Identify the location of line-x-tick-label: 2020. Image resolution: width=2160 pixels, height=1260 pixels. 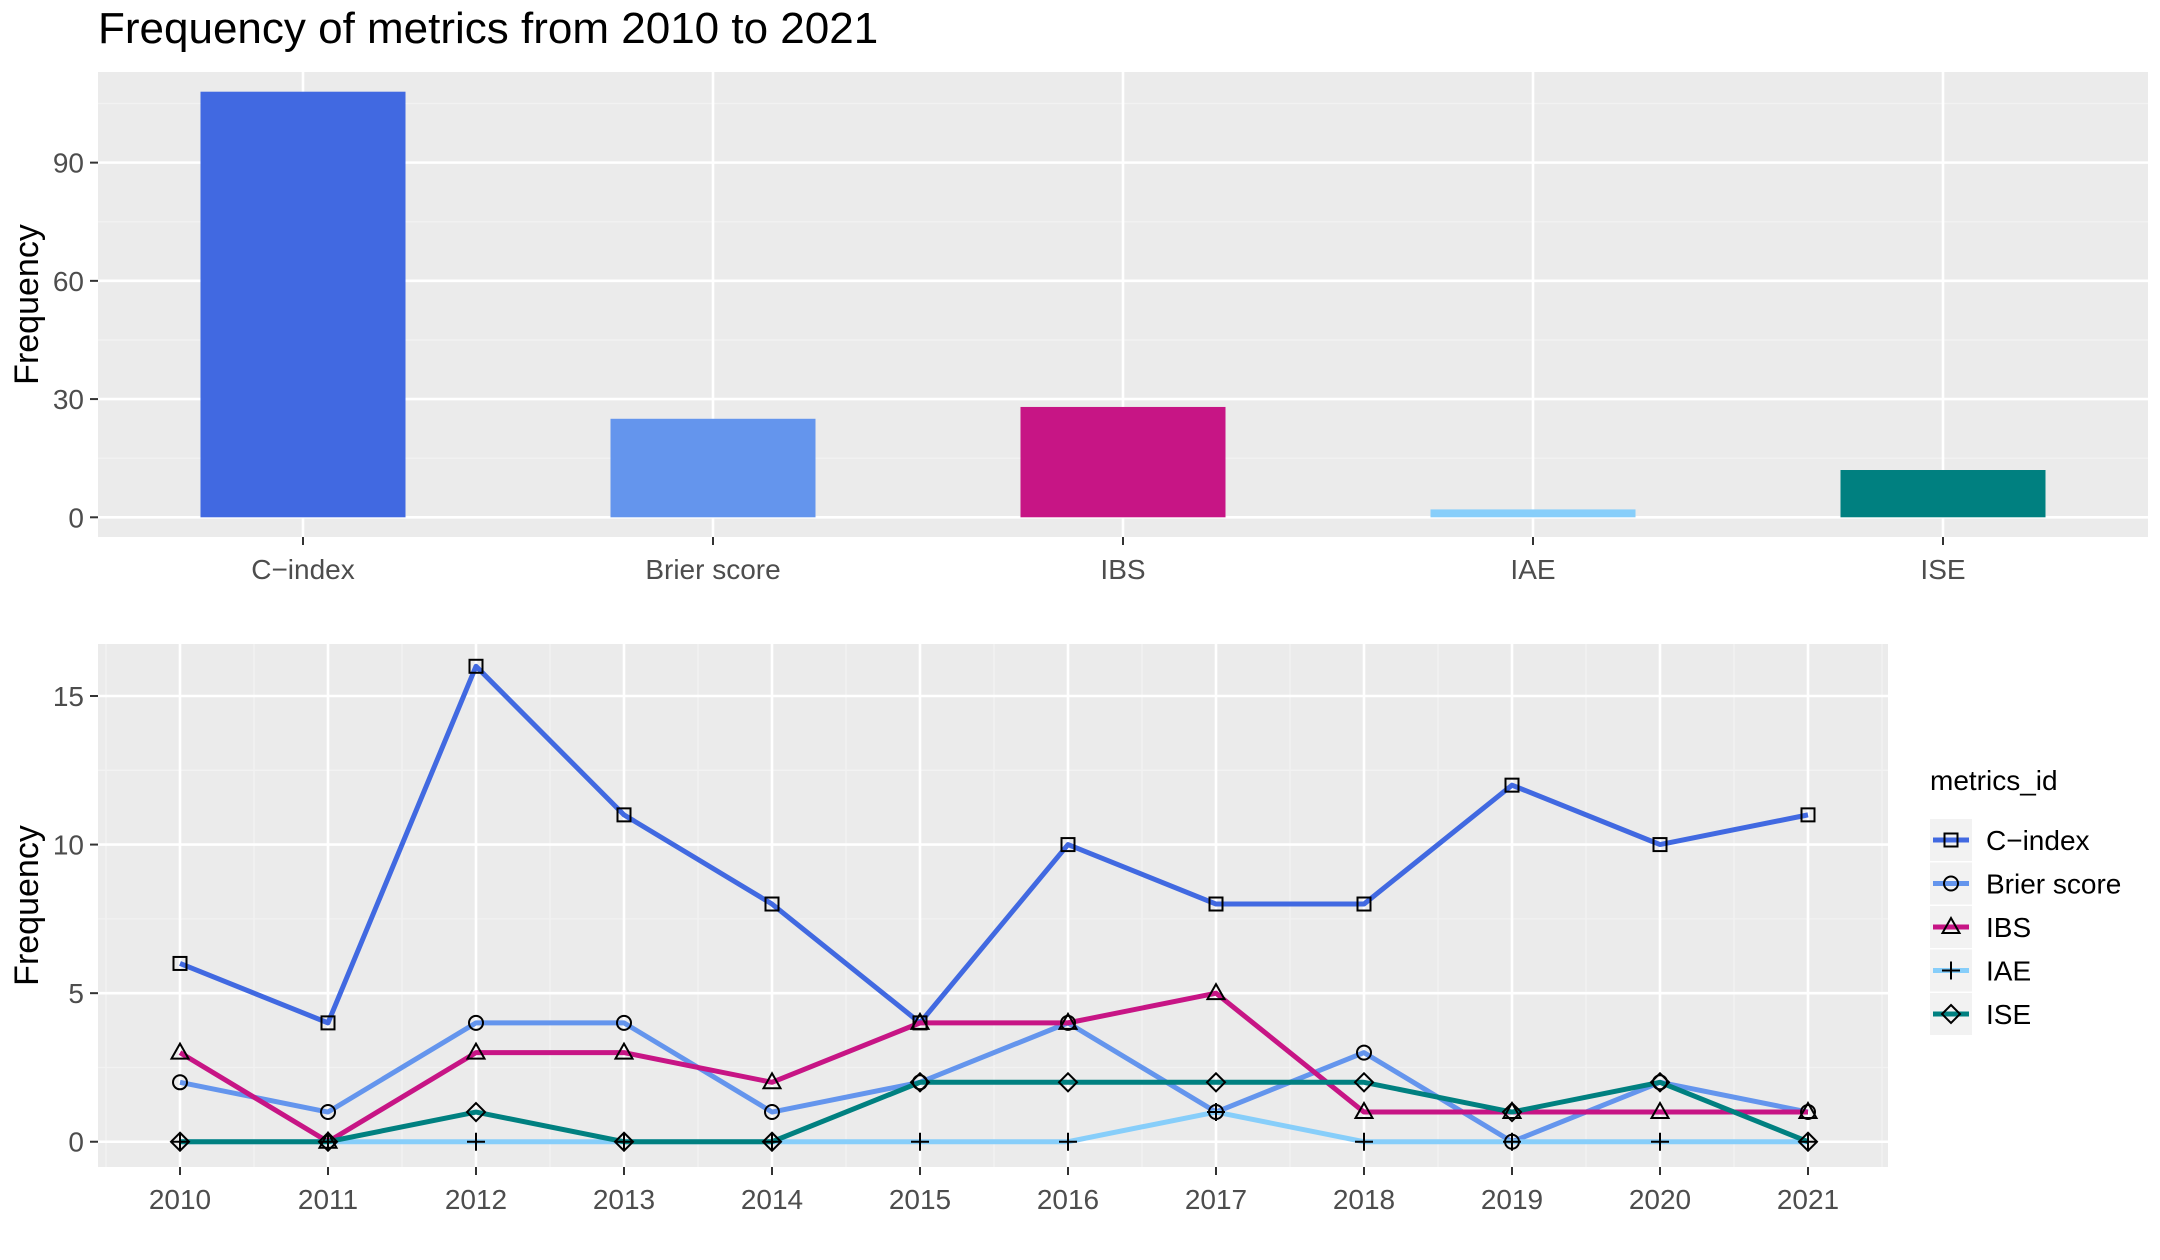
(1660, 1199).